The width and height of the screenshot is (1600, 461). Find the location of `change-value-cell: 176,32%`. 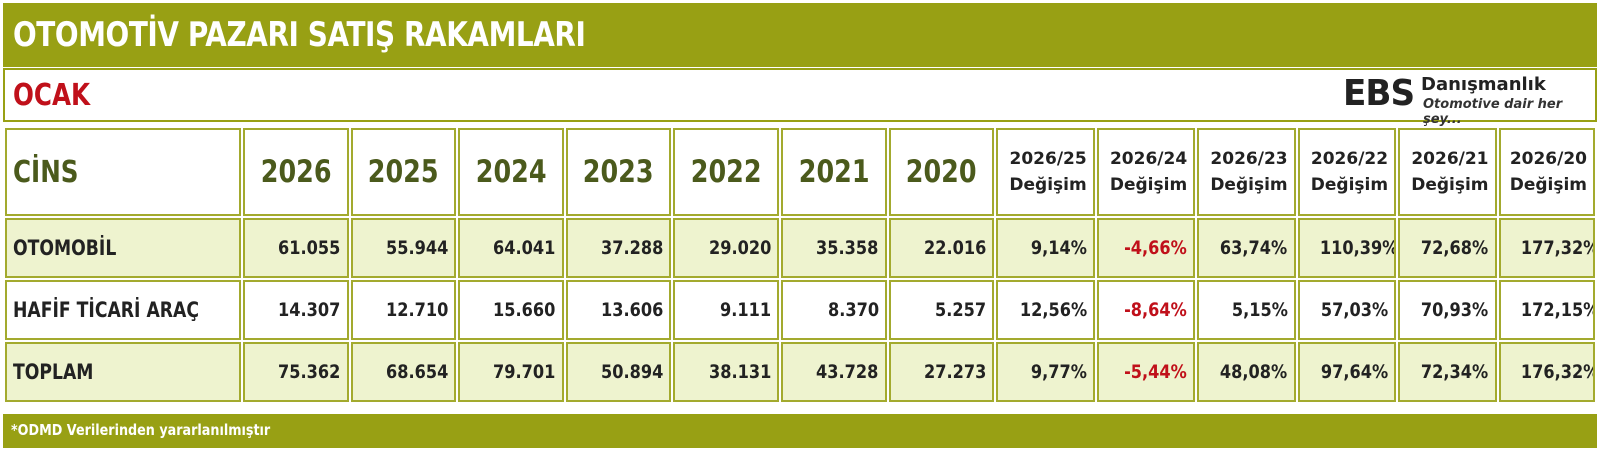

change-value-cell: 176,32% is located at coordinates (1546, 372).